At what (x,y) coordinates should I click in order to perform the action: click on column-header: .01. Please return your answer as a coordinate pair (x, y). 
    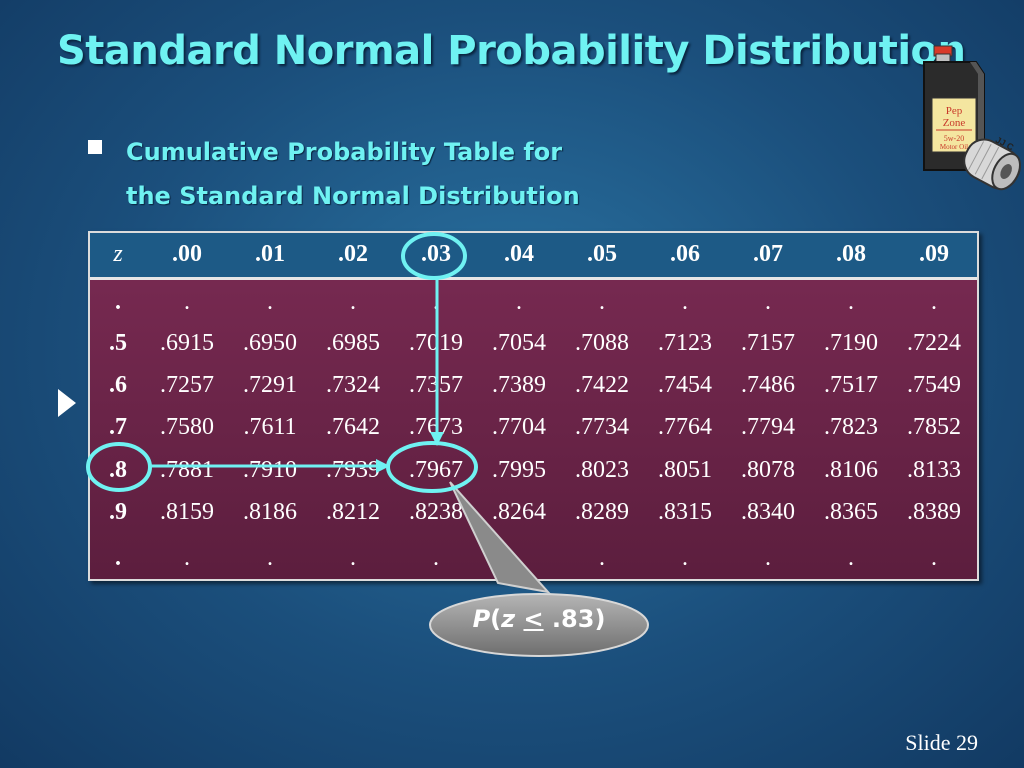
    Looking at the image, I should click on (270, 254).